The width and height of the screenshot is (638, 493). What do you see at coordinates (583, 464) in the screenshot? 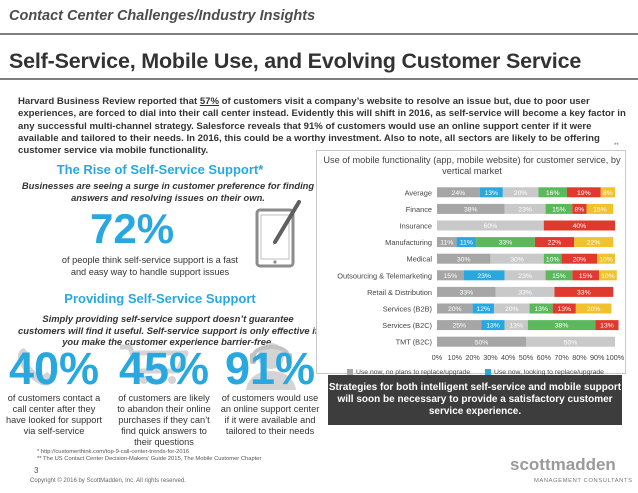
I see `logo-word-b: madden` at bounding box center [583, 464].